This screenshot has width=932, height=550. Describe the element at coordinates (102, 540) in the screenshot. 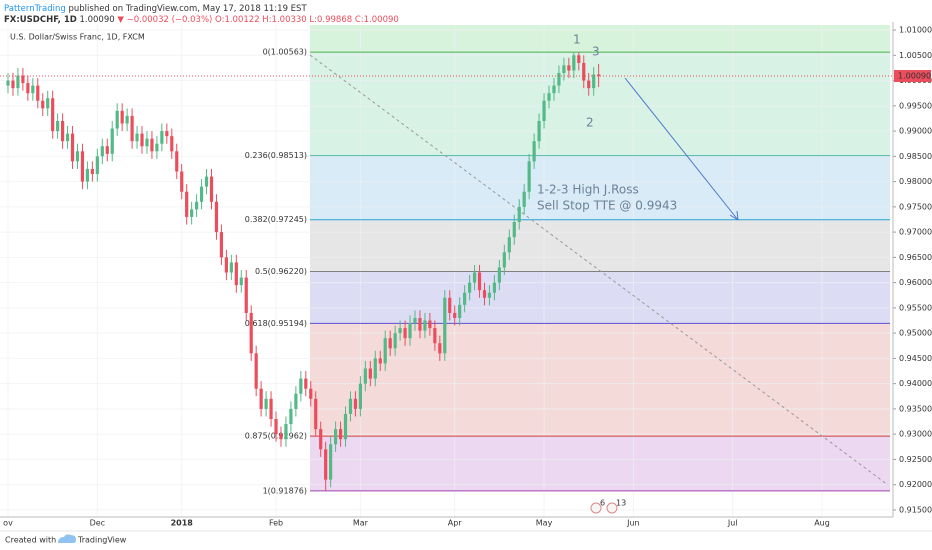

I see `brand: TradingView` at that location.